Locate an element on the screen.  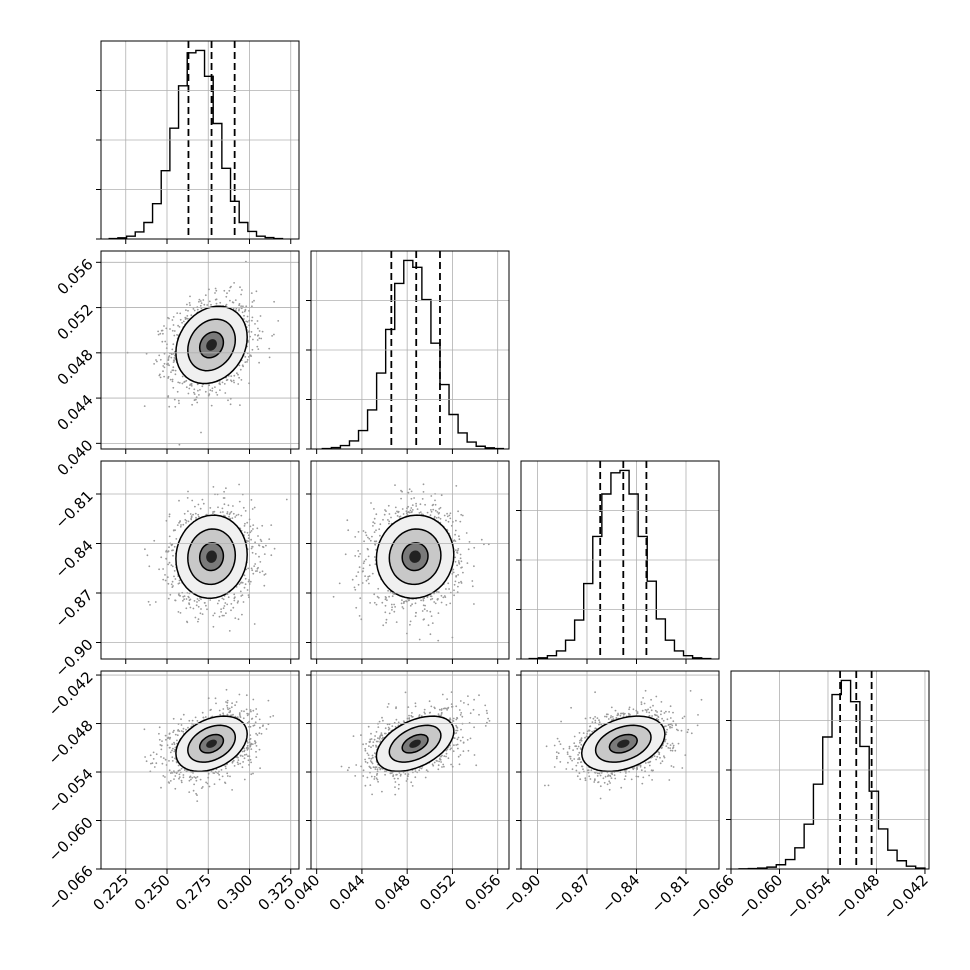
panel-frame is located at coordinates (200, 350).